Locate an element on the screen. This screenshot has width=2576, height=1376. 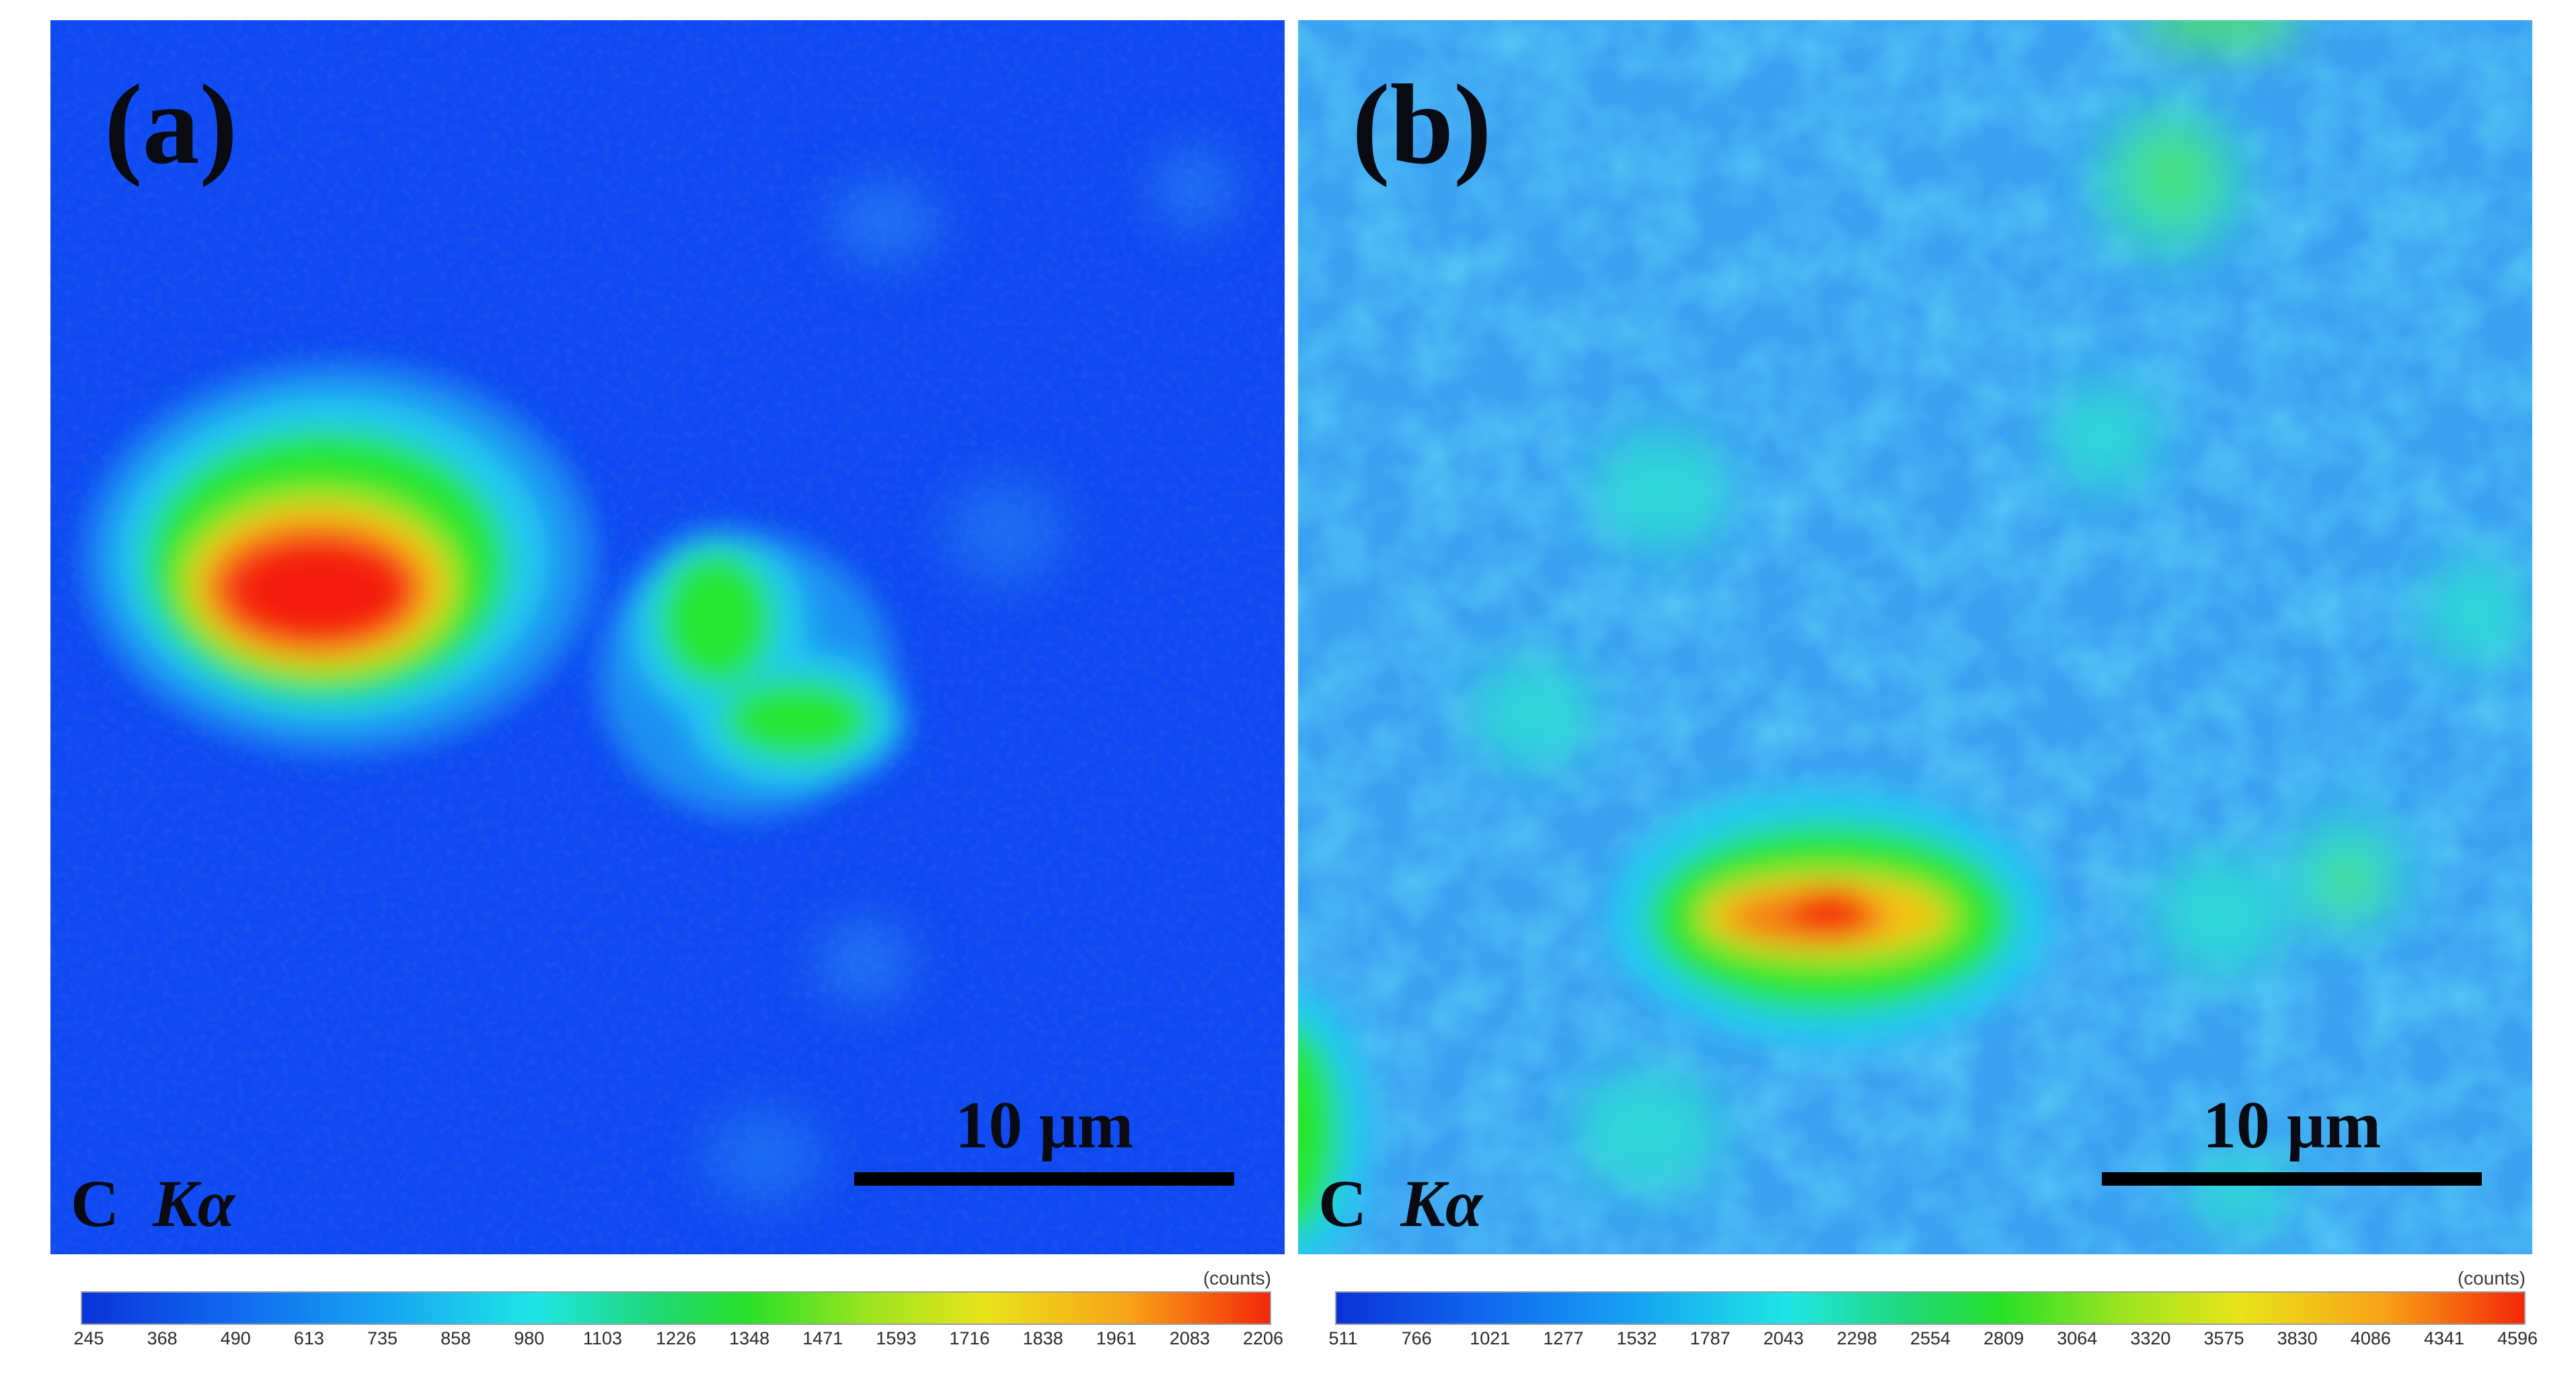
colorbar-tick-label: 766 is located at coordinates (1416, 1338).